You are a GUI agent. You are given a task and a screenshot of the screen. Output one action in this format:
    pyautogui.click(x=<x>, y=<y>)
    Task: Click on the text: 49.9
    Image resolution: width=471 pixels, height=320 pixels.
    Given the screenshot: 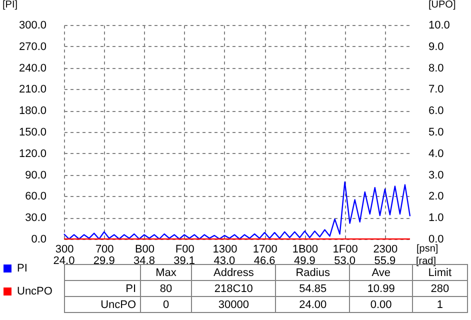 What is the action you would take?
    pyautogui.click(x=305, y=261)
    